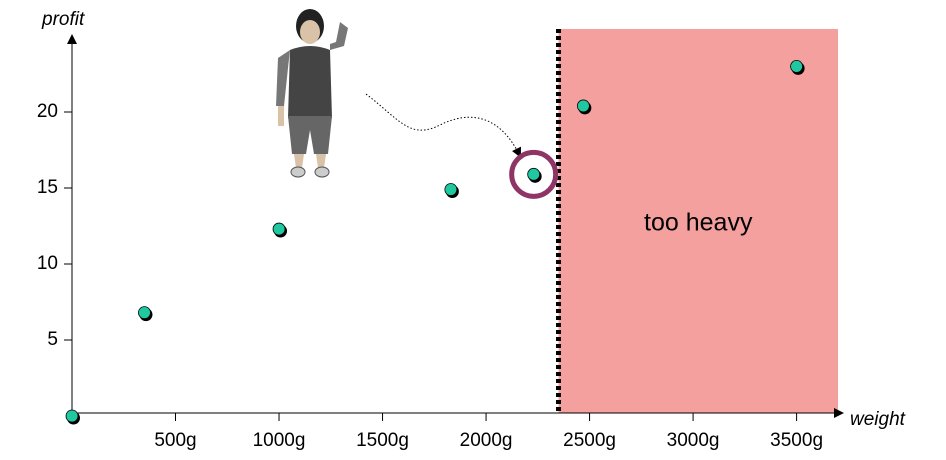 The height and width of the screenshot is (460, 946). Describe the element at coordinates (796, 440) in the screenshot. I see `x-tick-label: 3500g` at that location.